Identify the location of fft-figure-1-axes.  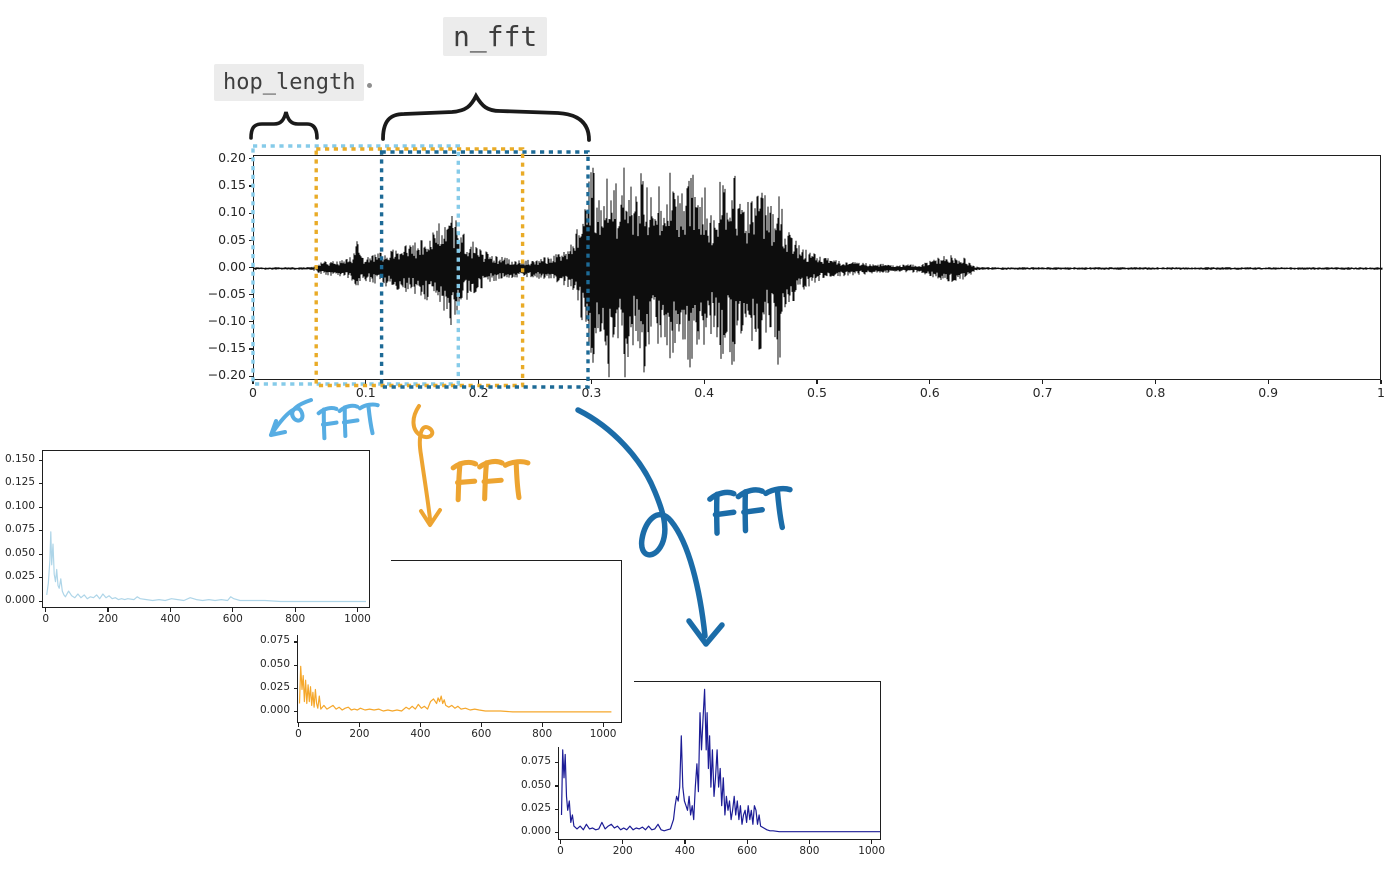
(206, 529).